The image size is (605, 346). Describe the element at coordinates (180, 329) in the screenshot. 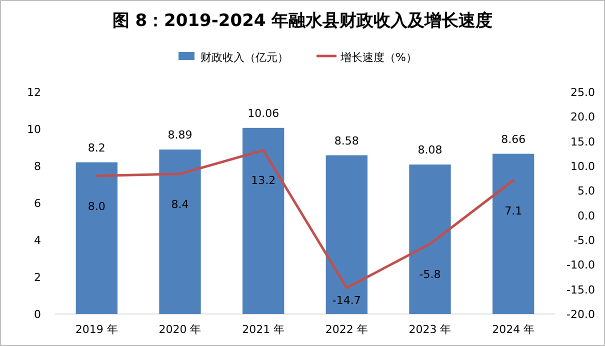

I see `x-tick-label: 2020 年` at that location.